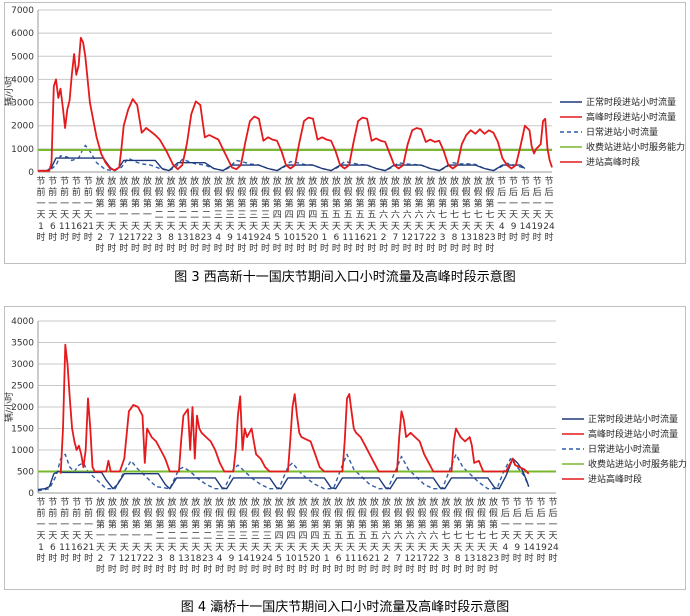 The height and width of the screenshot is (616, 690). I want to click on x-category-char: 5, so click(279, 559).